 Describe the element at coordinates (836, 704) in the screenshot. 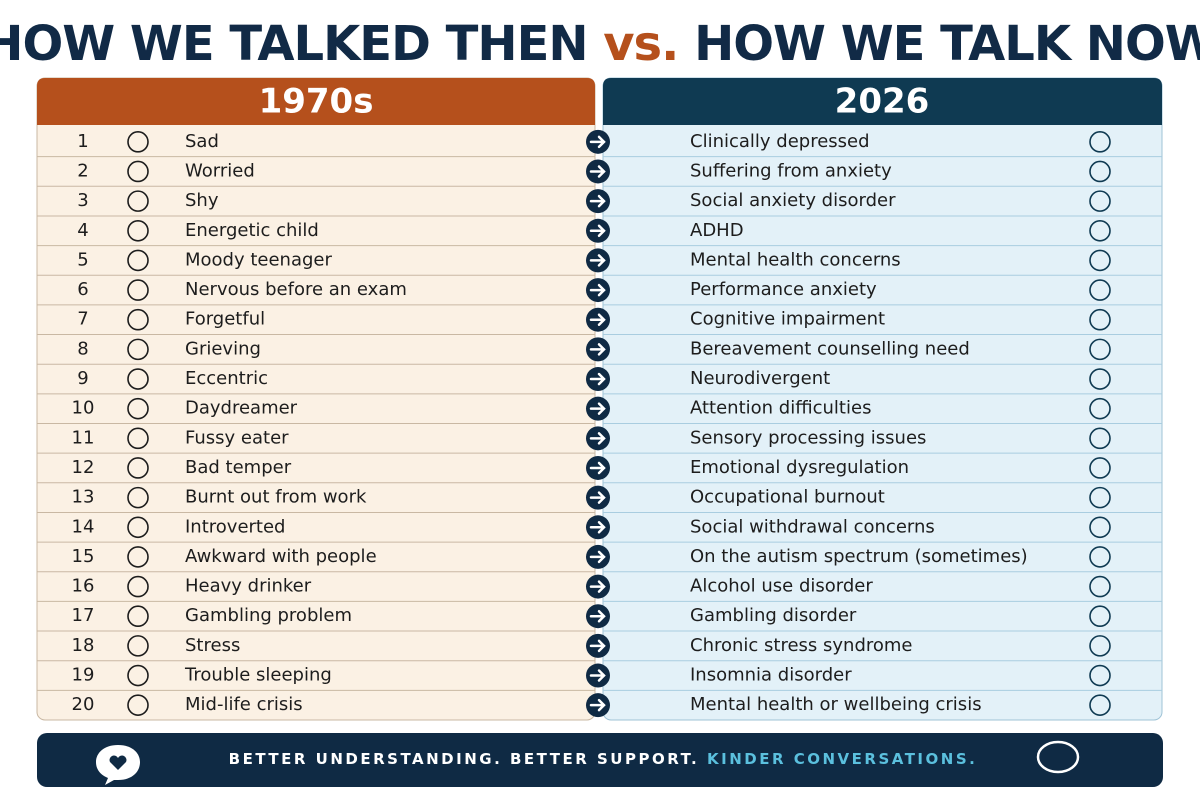

I see `now-term: Mental health or wellbeing crisis` at that location.